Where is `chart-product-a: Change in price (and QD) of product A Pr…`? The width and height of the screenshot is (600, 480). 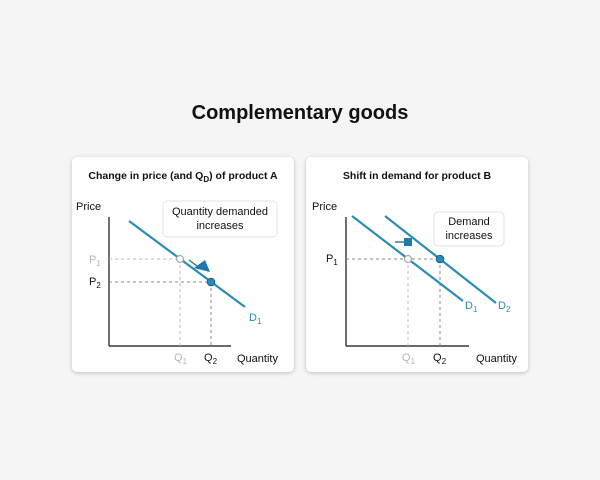 chart-product-a: Change in price (and QD) of product A Pr… is located at coordinates (177, 268).